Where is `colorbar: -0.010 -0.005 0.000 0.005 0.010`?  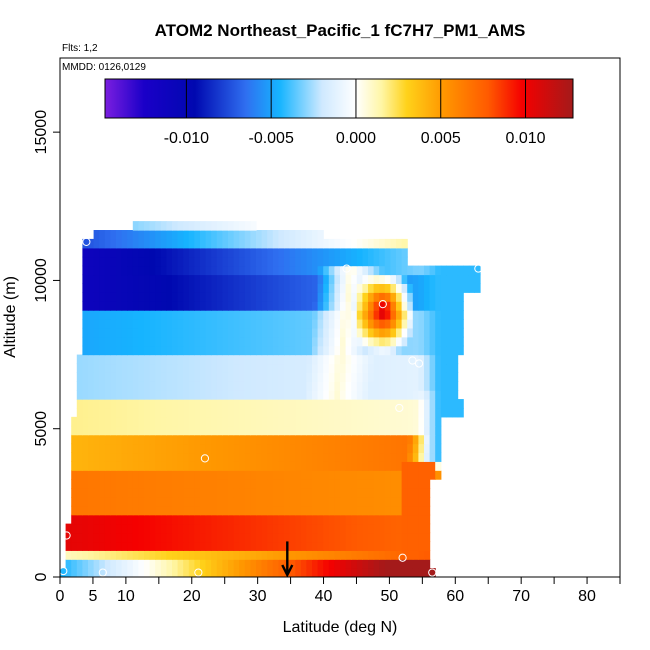
colorbar: -0.010 -0.005 0.000 0.005 0.010 is located at coordinates (339, 112).